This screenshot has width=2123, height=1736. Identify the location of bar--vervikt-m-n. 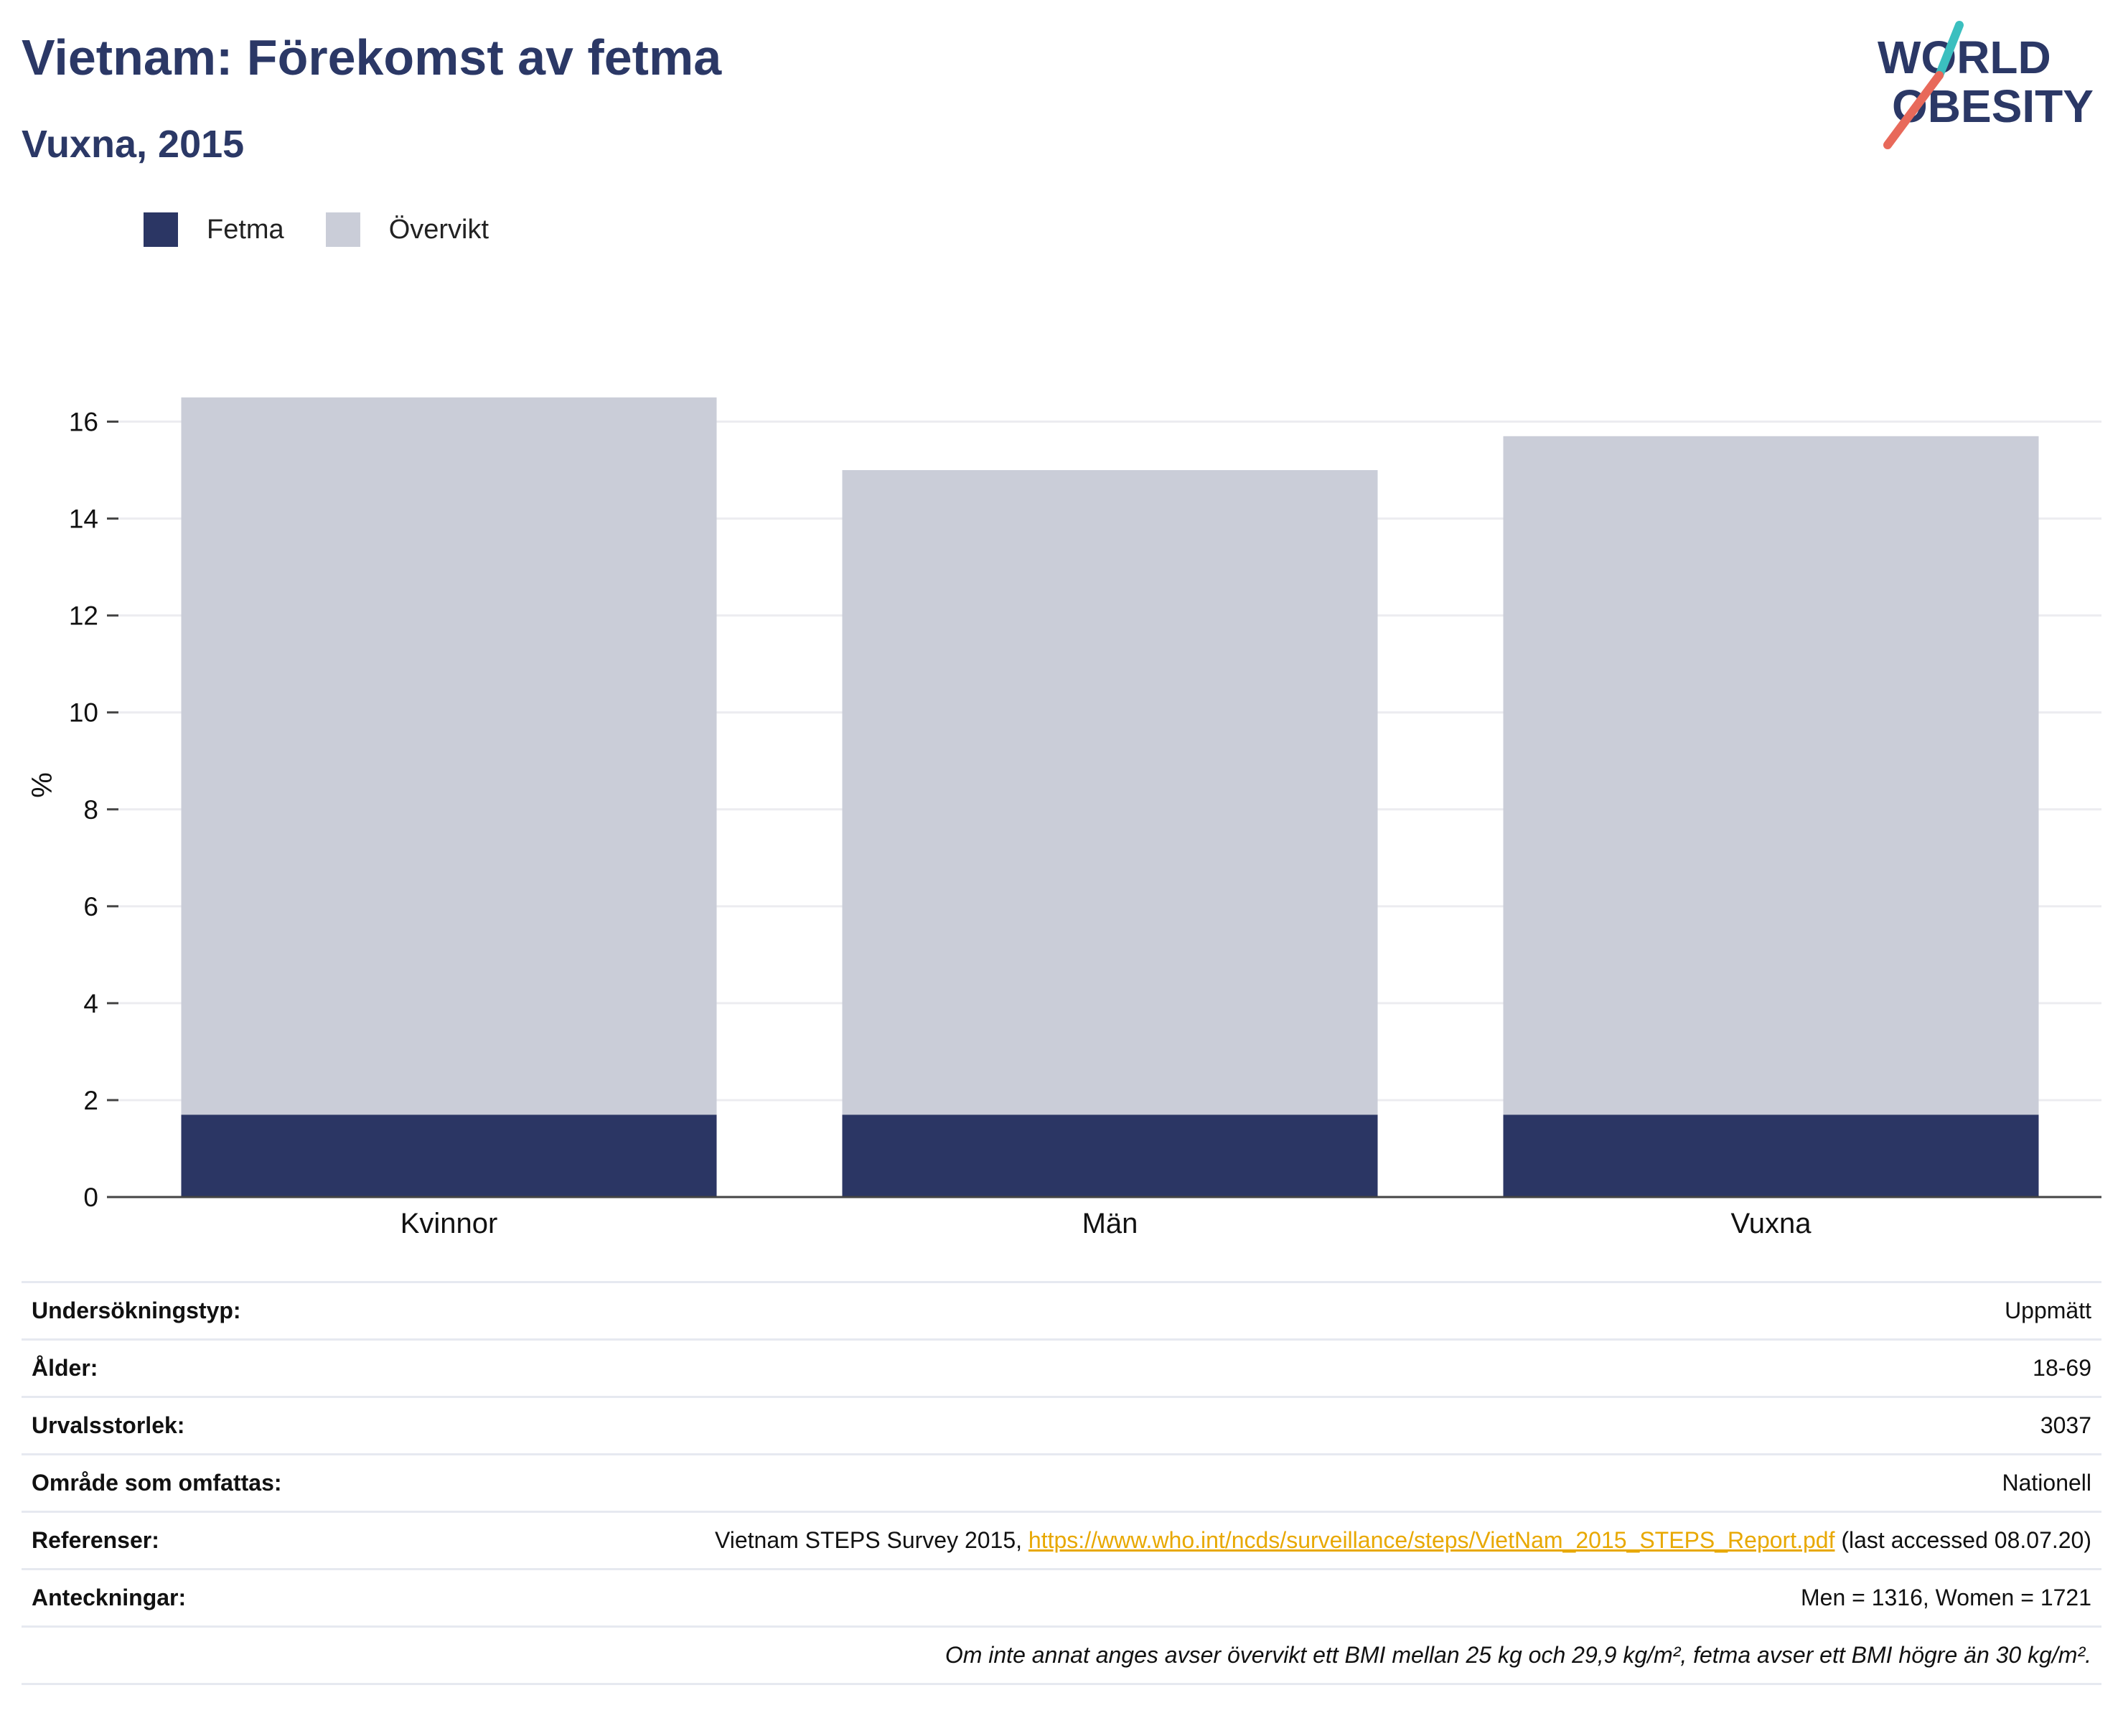
(1110, 792).